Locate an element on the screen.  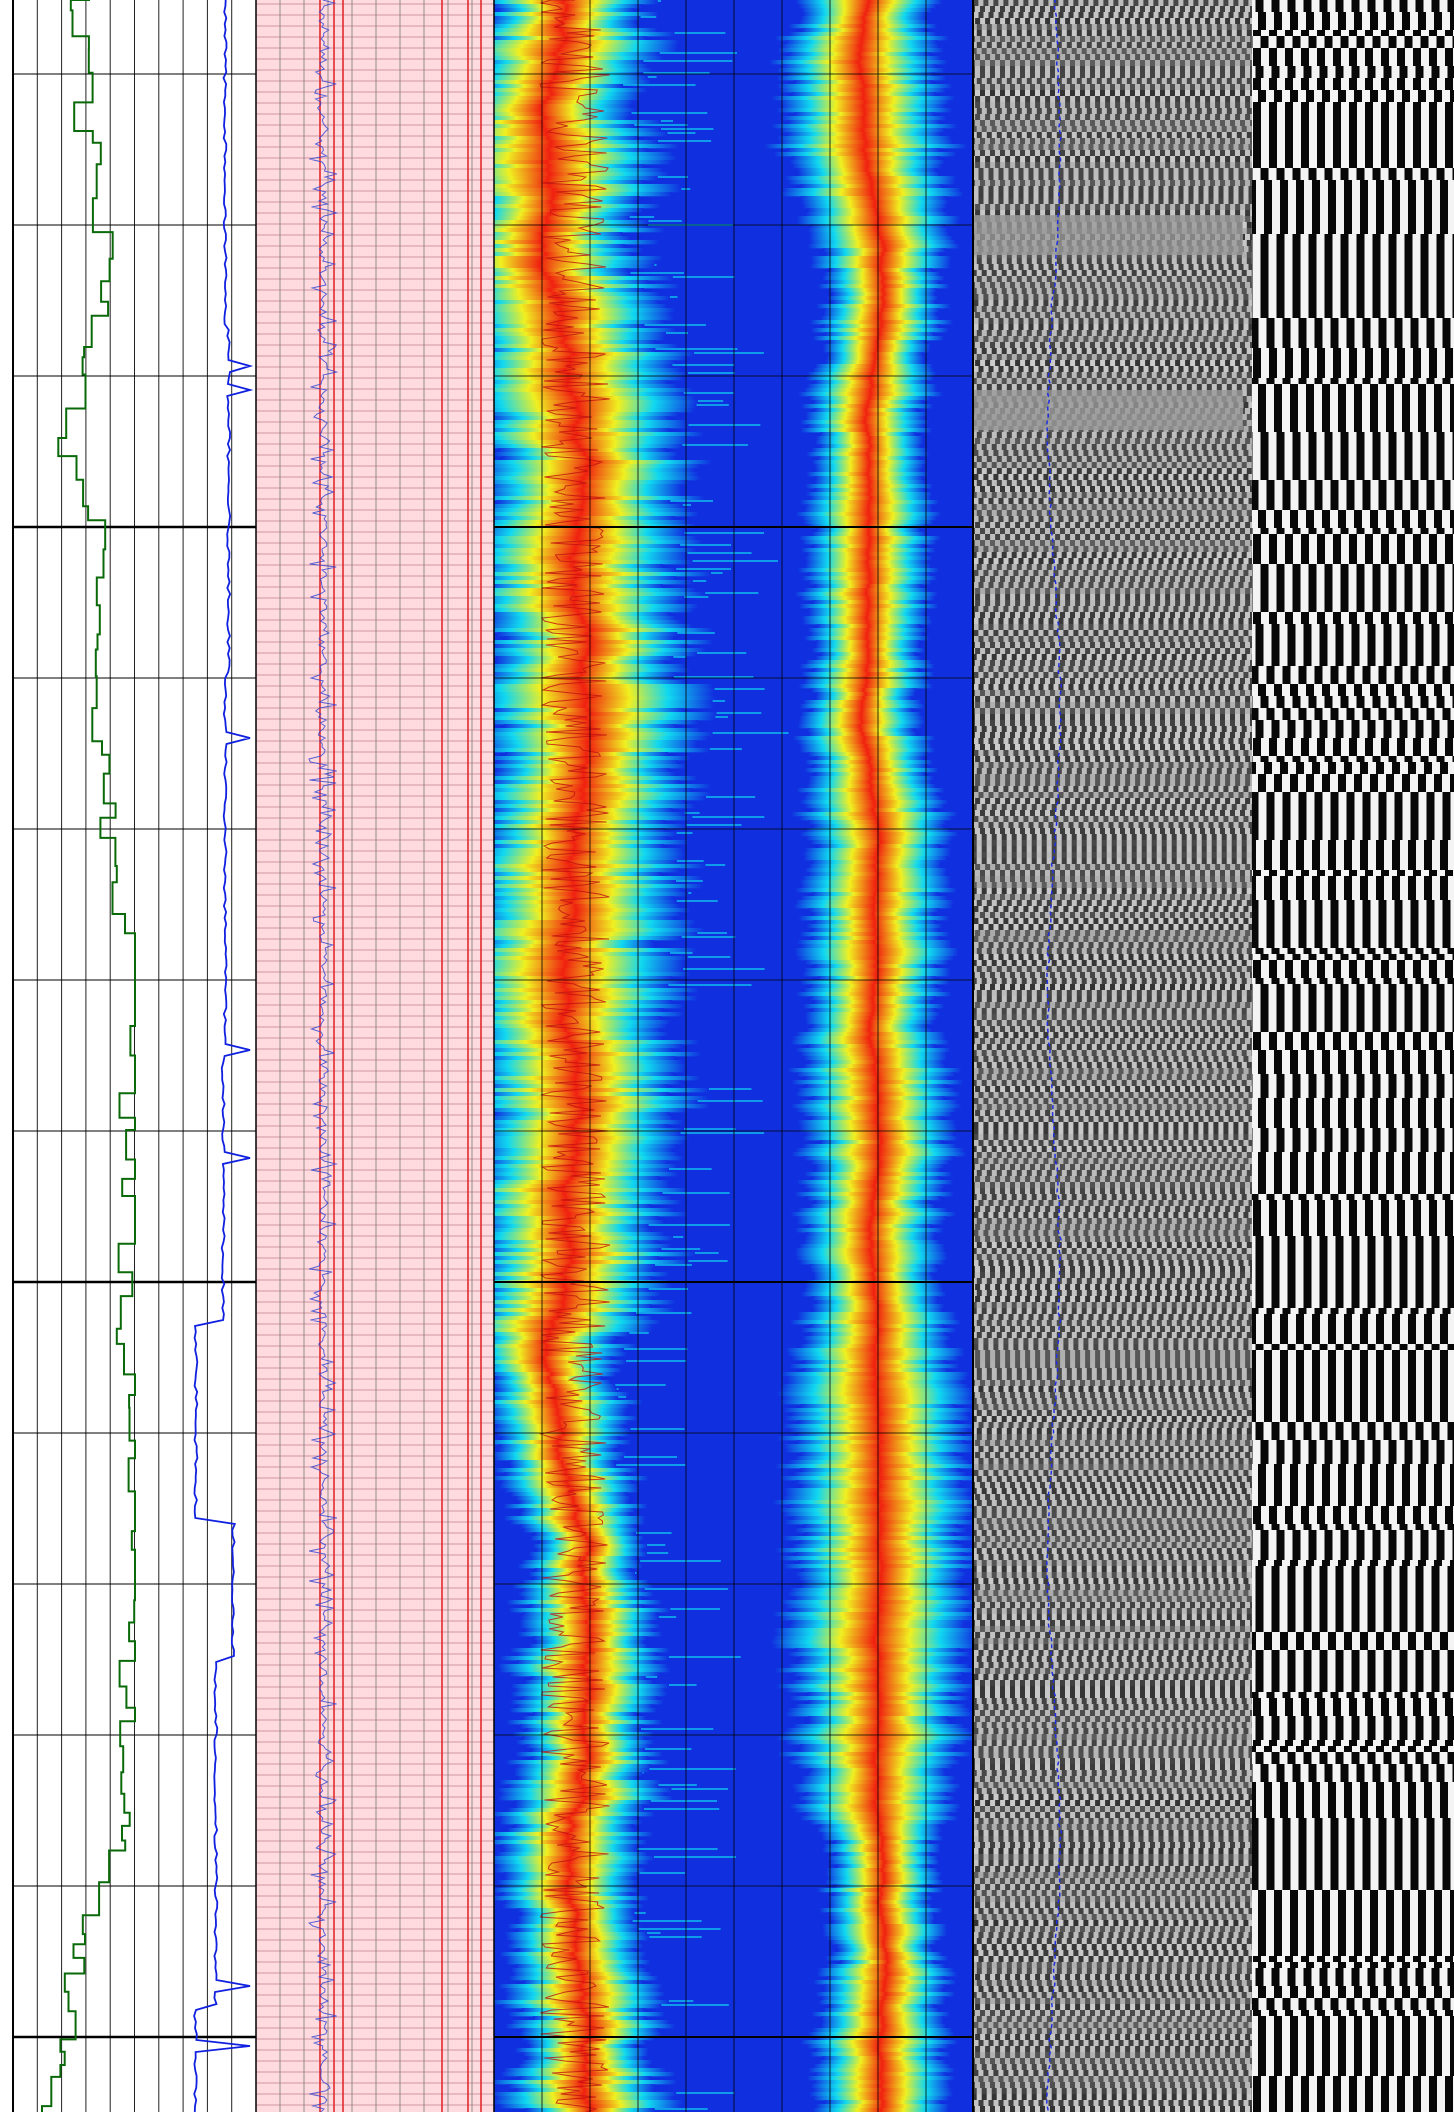
blue-waveform is located at coordinates (323, 1056).